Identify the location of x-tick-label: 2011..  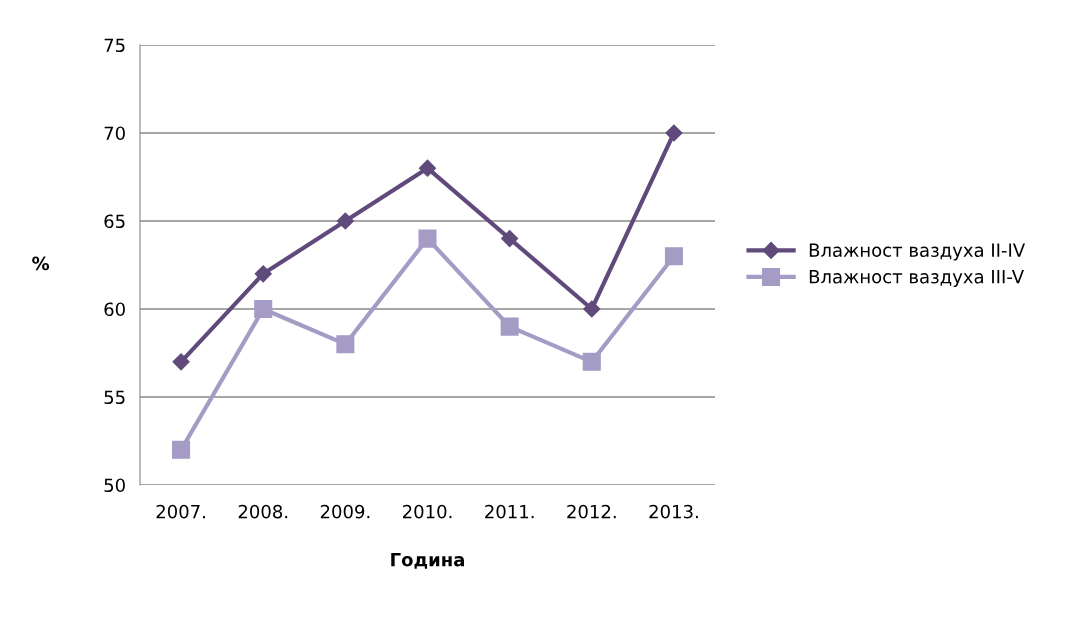
(509, 511).